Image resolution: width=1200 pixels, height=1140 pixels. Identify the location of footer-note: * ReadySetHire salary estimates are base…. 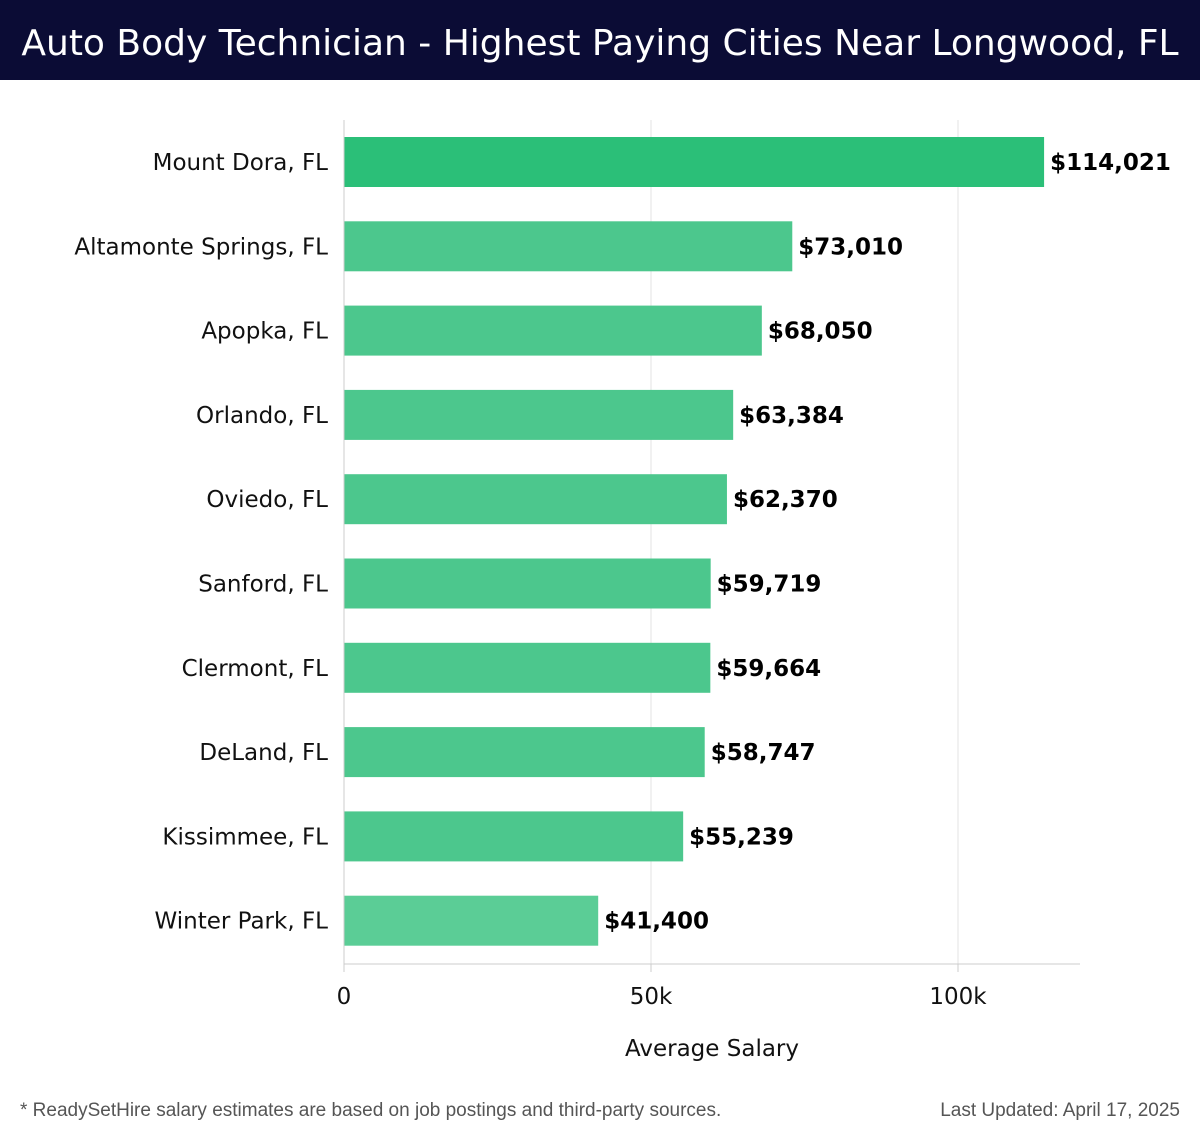
(371, 1110).